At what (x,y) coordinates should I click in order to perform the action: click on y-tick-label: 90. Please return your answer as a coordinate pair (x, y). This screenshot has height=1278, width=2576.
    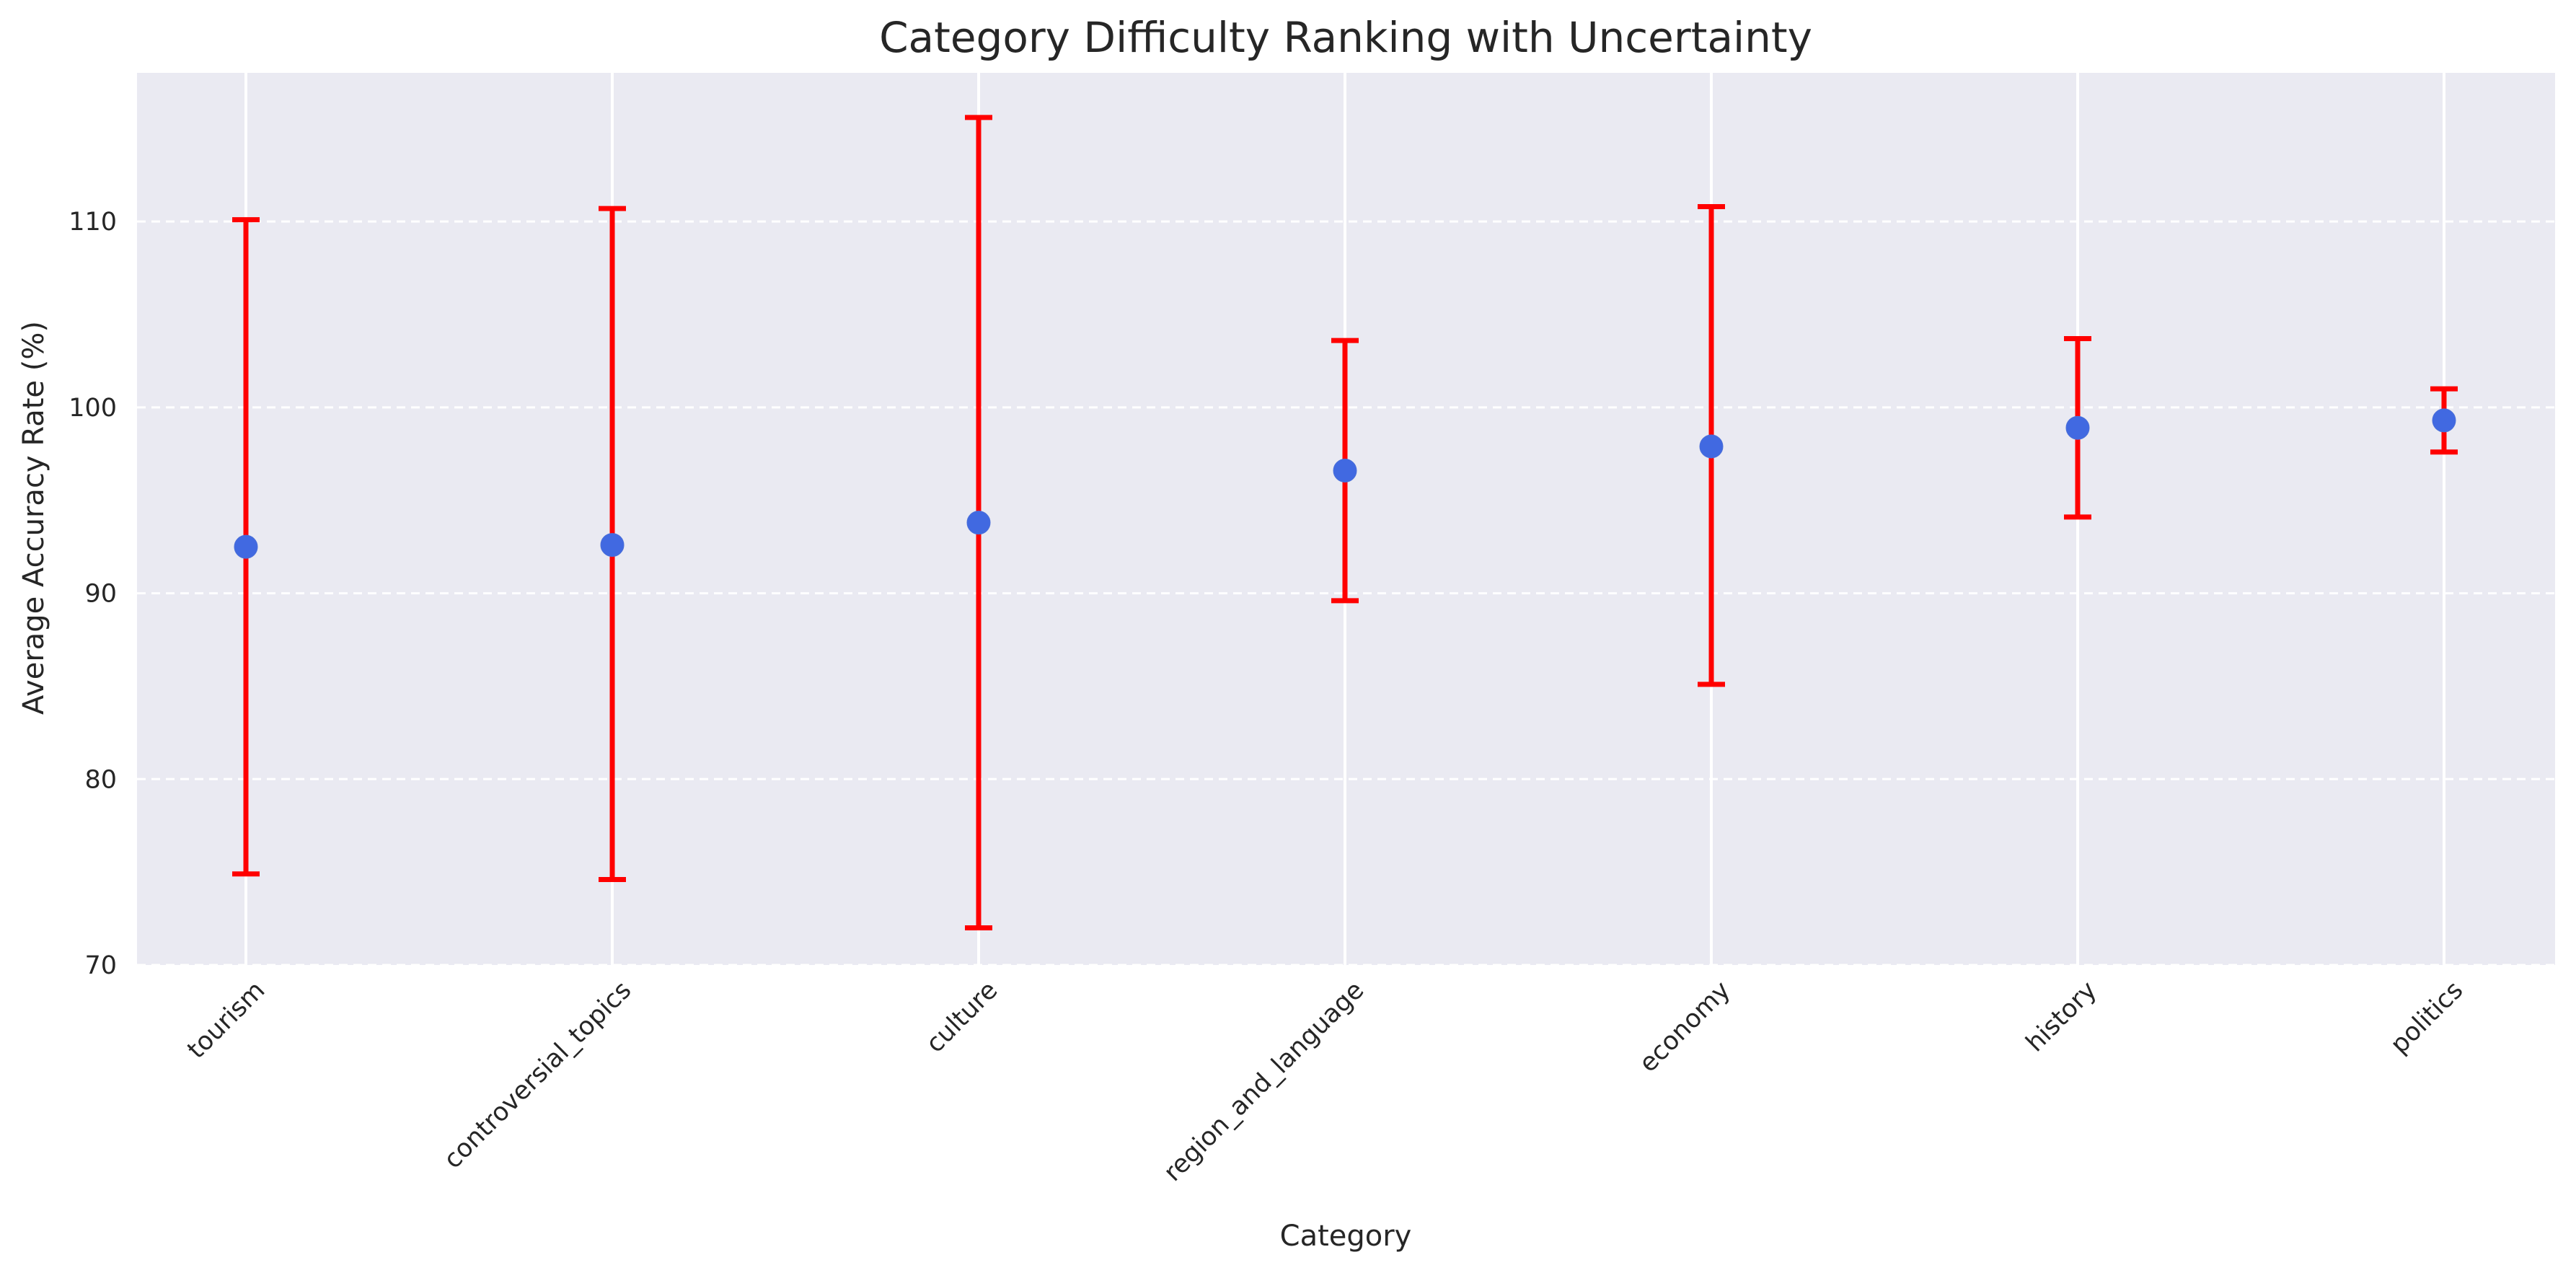
    Looking at the image, I should click on (100, 594).